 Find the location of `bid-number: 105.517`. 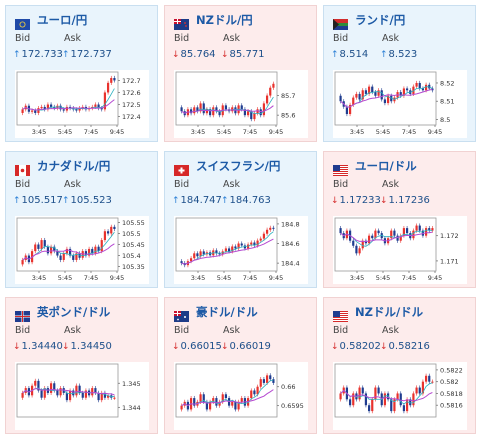

bid-number: 105.517 is located at coordinates (42, 200).